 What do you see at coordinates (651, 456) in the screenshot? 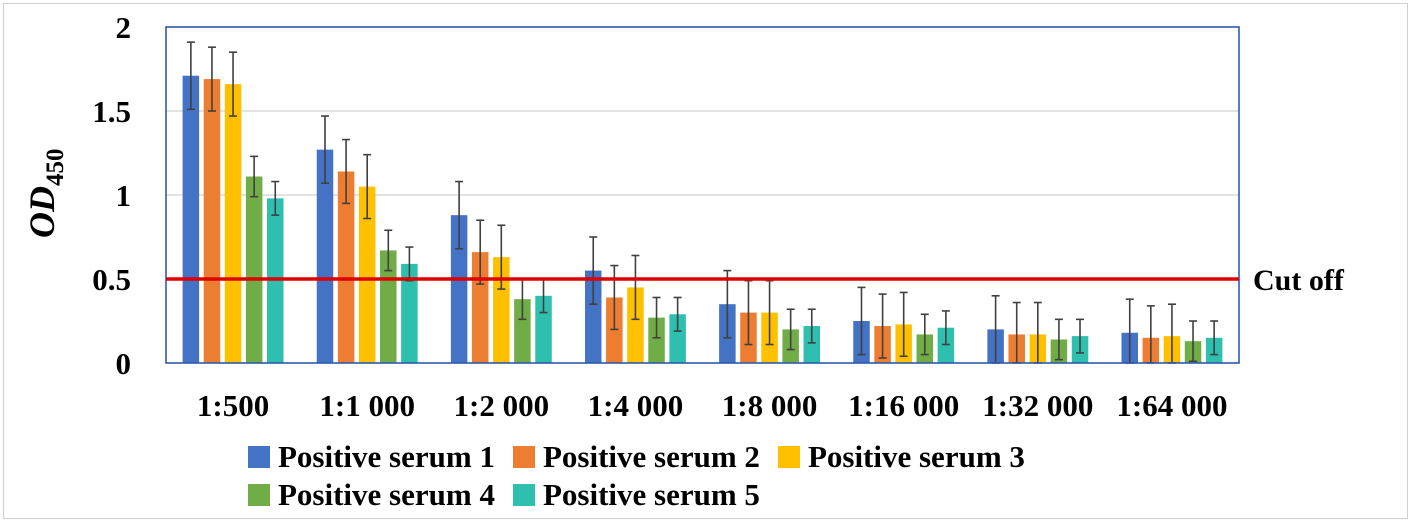
I see `legend-label-serum-2: Positive serum 2` at bounding box center [651, 456].